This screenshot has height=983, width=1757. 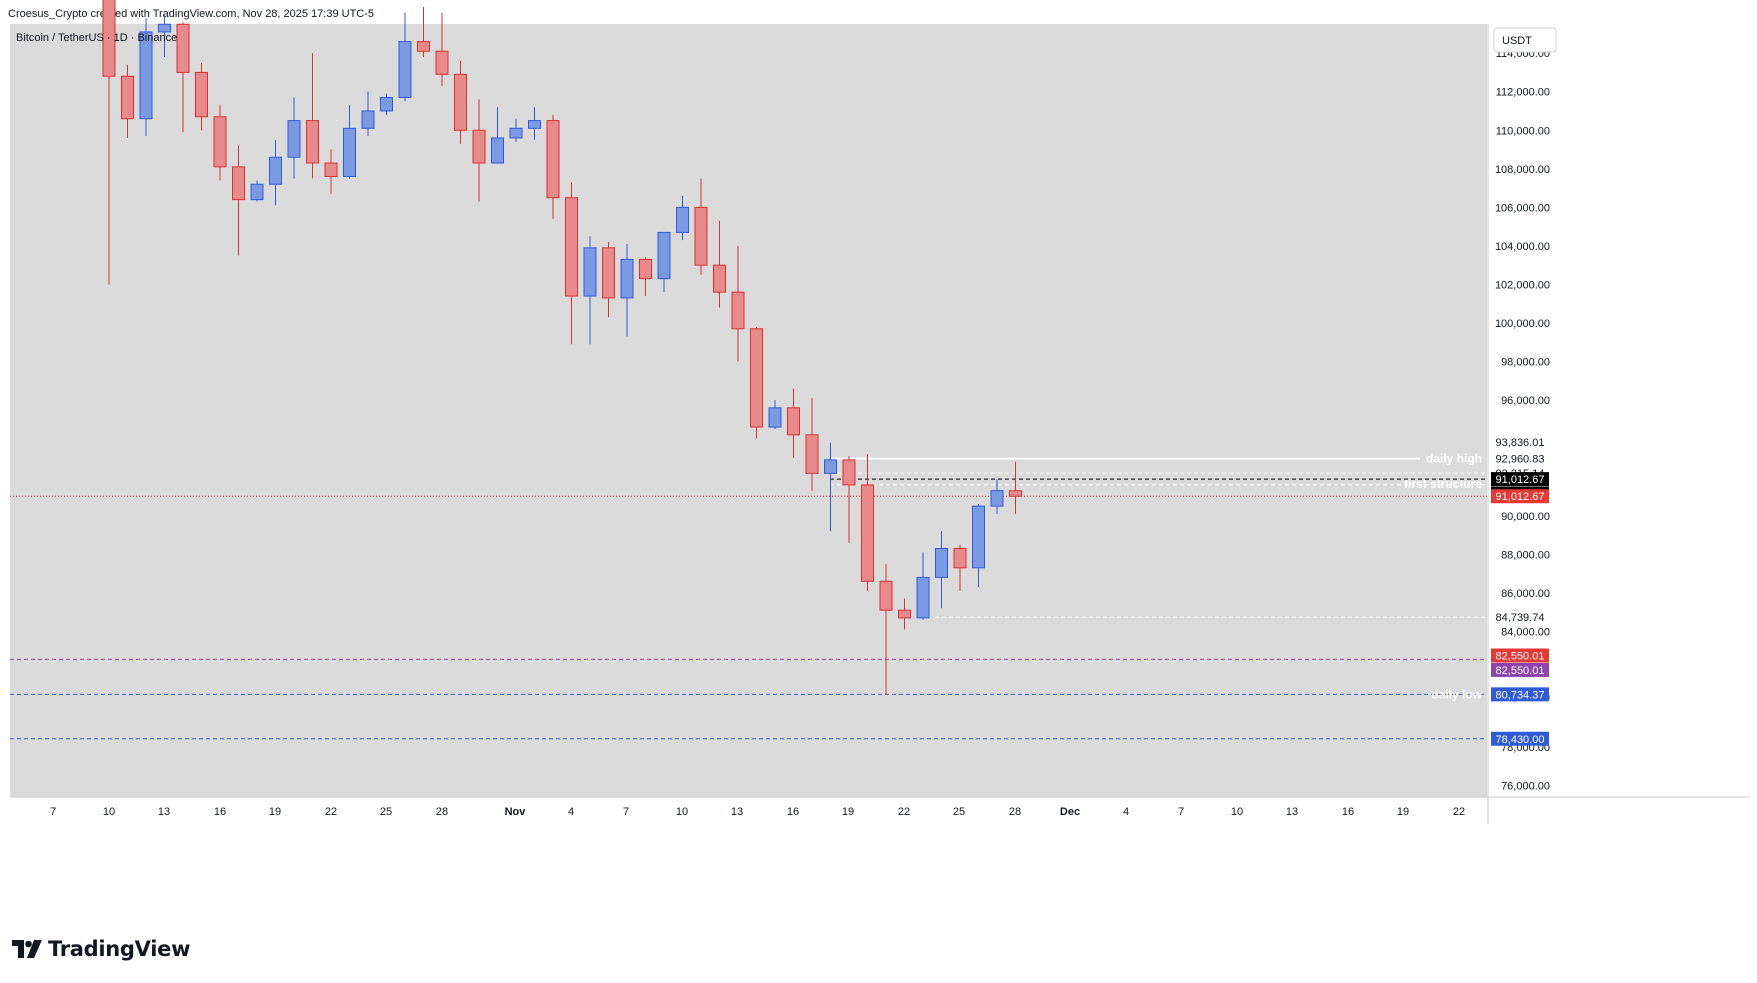 What do you see at coordinates (109, 812) in the screenshot?
I see `time-tick-1: 10` at bounding box center [109, 812].